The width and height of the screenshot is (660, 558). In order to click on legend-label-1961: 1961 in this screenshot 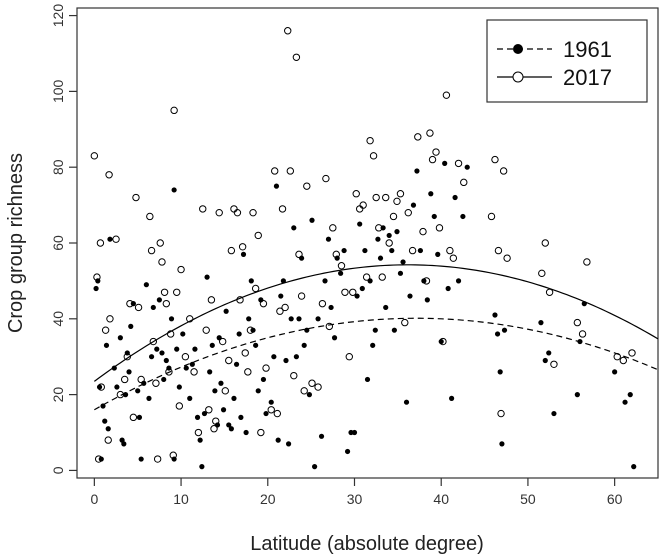, I will do `click(587, 49)`.